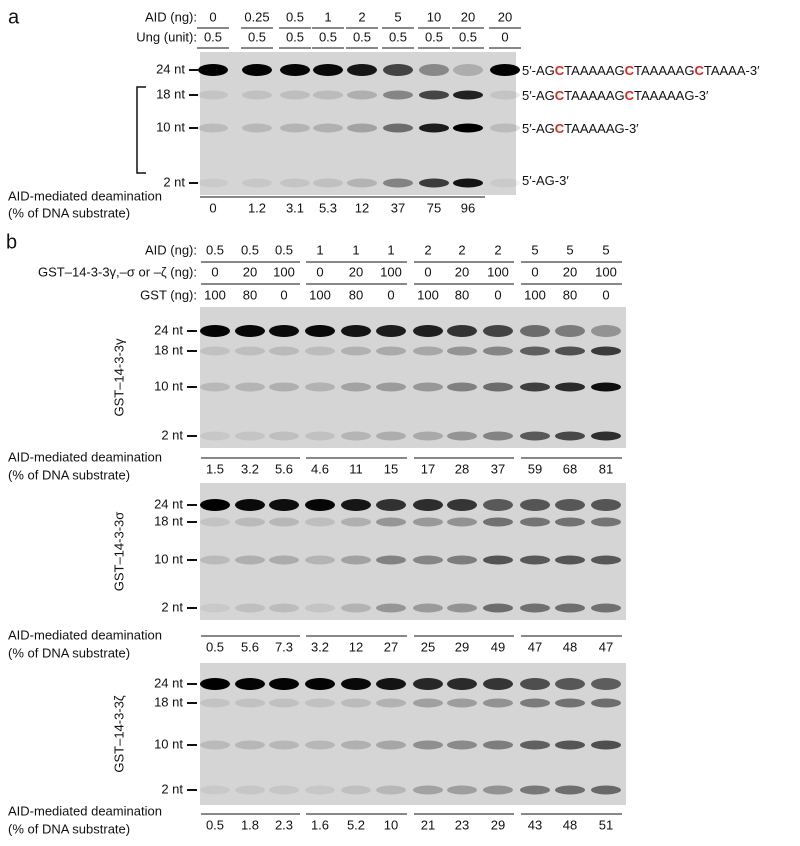  I want to click on deamination-value: 49, so click(498, 646).